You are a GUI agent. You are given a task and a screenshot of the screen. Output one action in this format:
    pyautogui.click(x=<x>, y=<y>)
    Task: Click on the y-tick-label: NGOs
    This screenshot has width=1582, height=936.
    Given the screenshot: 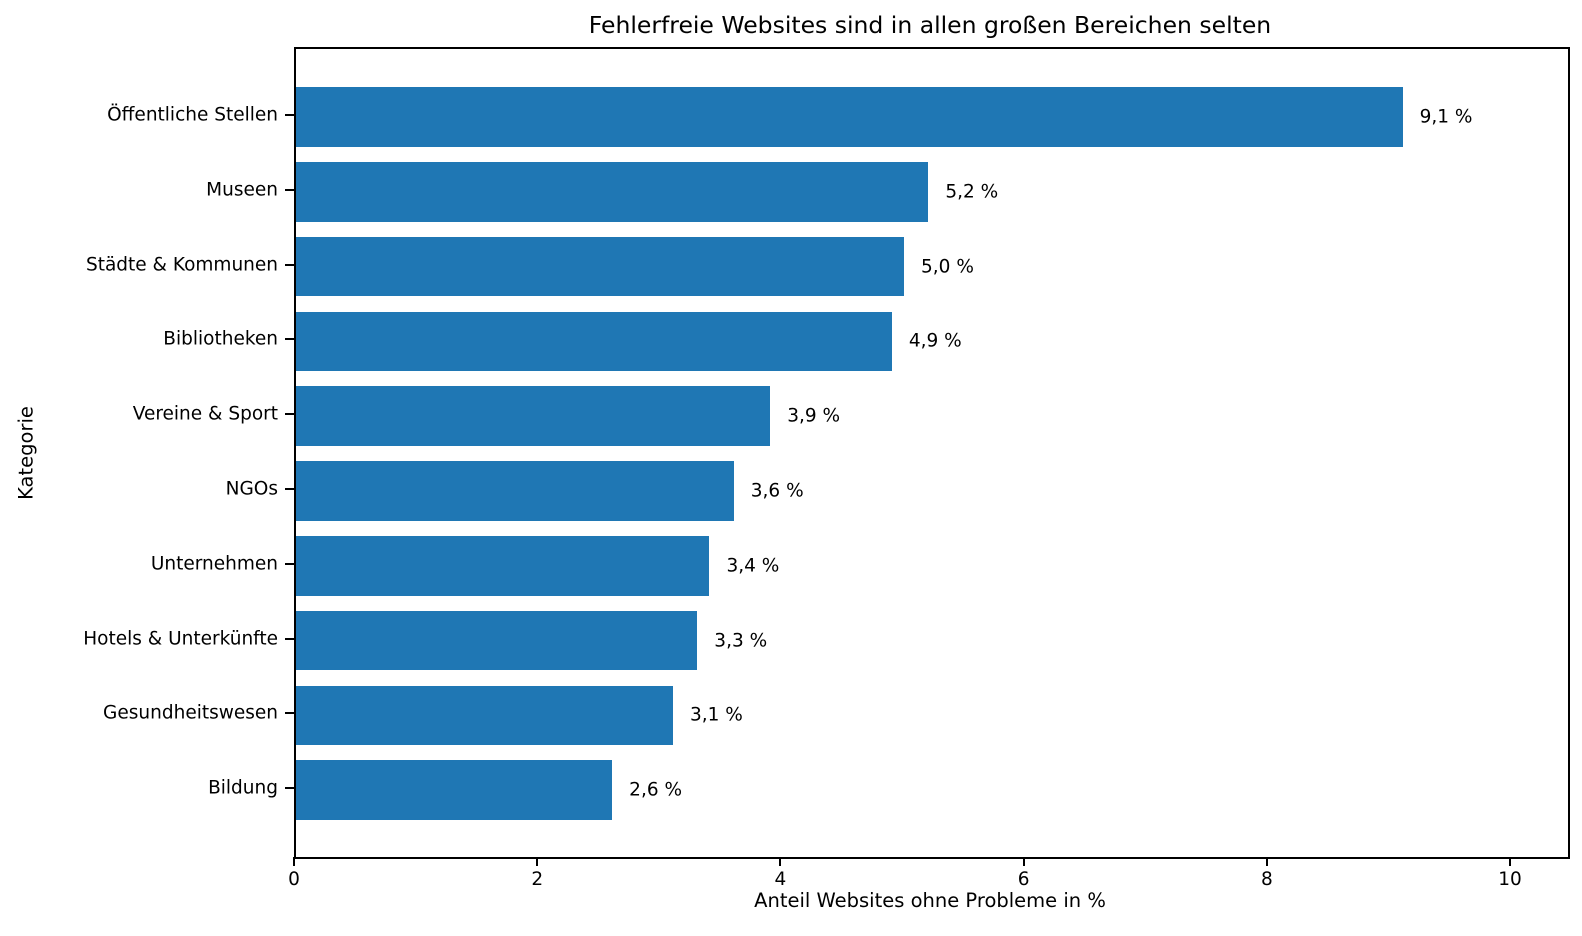 What is the action you would take?
    pyautogui.click(x=251, y=489)
    